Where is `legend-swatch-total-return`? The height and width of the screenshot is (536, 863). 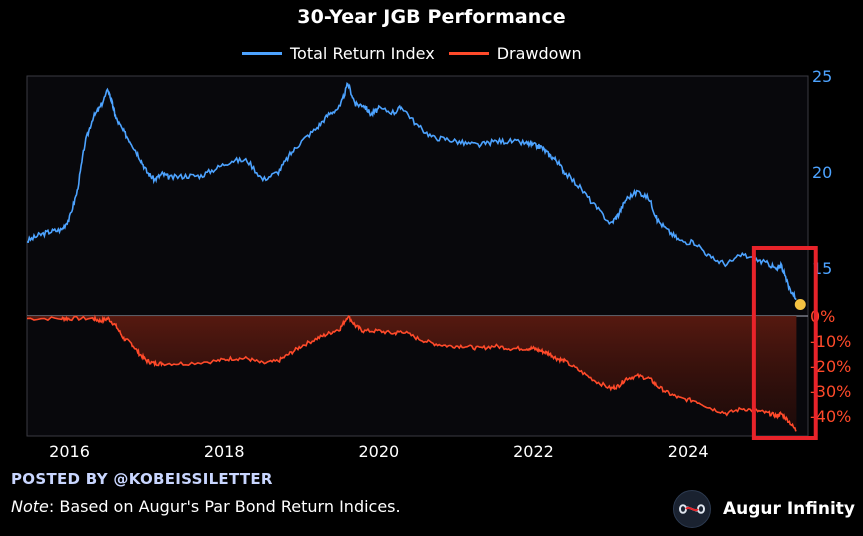 legend-swatch-total-return is located at coordinates (262, 53).